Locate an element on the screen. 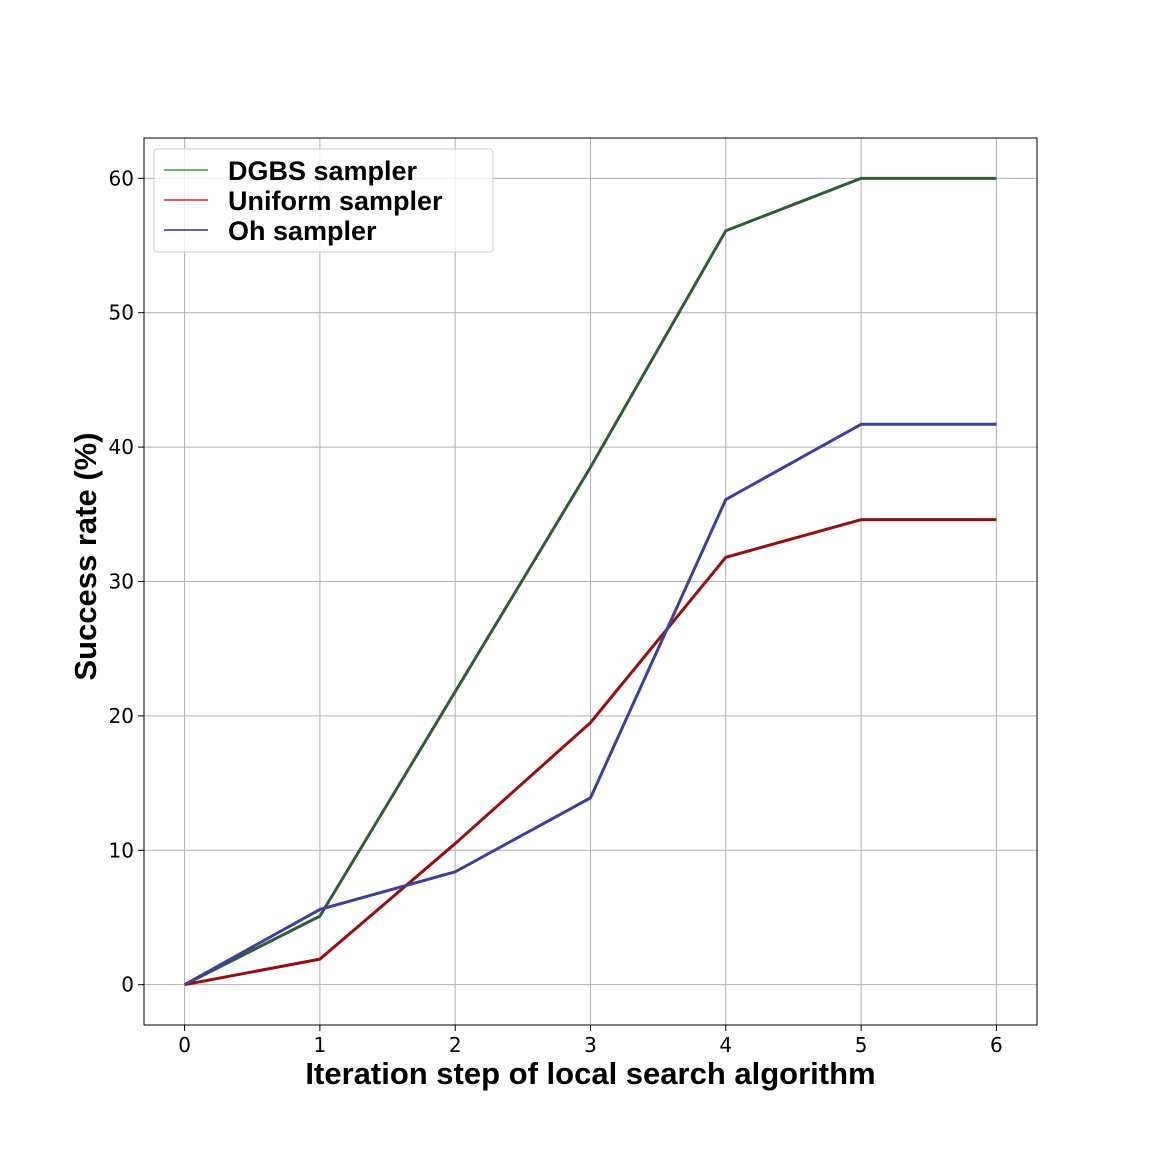 Image resolution: width=1152 pixels, height=1156 pixels. legend: DGBS sampler Uniform sampler Oh sampler is located at coordinates (323, 200).